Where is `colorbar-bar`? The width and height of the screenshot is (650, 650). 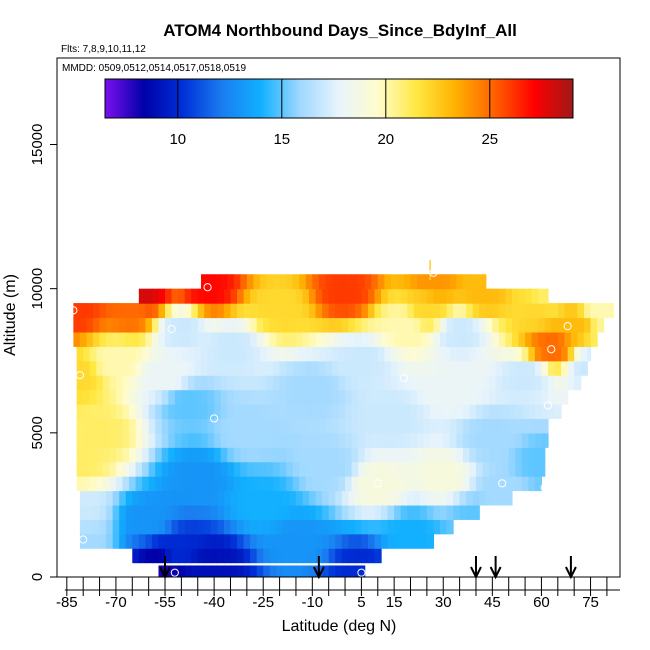 colorbar-bar is located at coordinates (339, 98).